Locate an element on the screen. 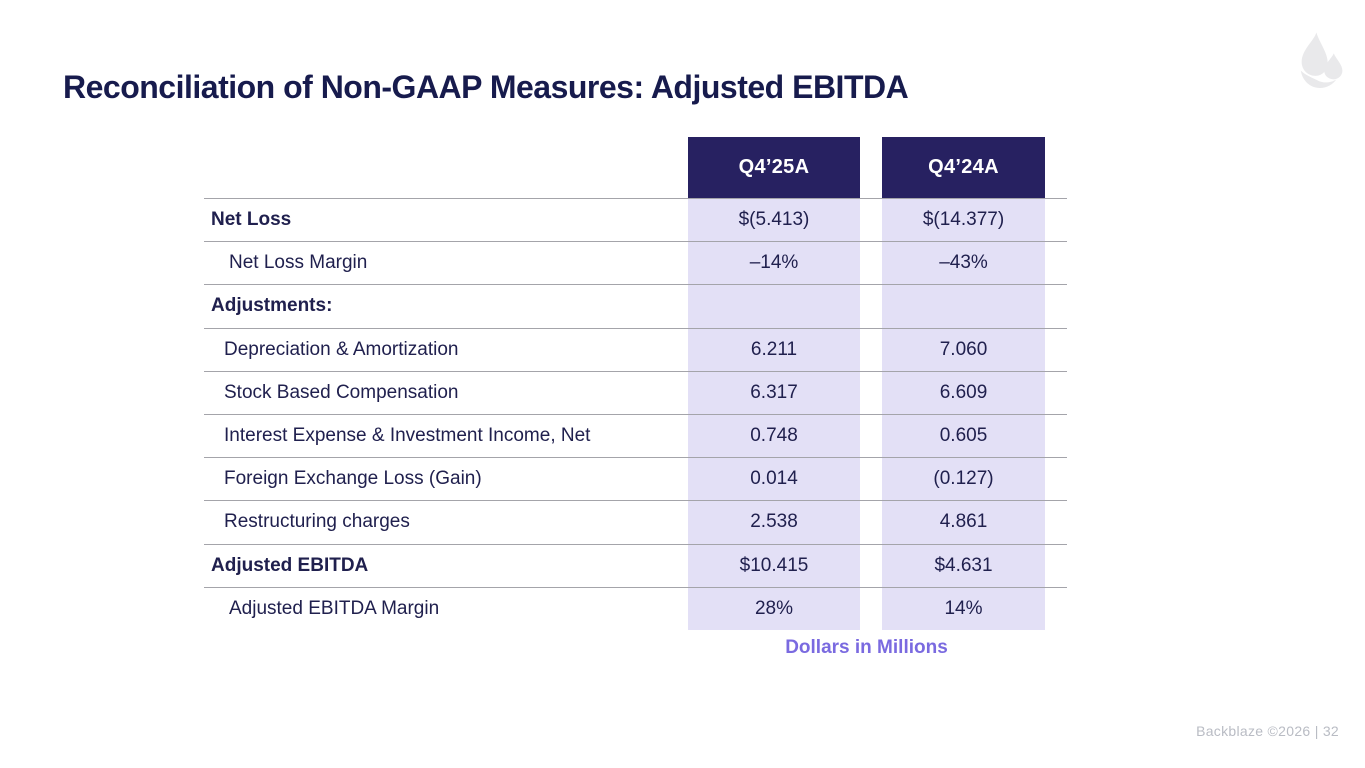  table-row: Stock Based Compensation 6.317 6.609 is located at coordinates (635, 392).